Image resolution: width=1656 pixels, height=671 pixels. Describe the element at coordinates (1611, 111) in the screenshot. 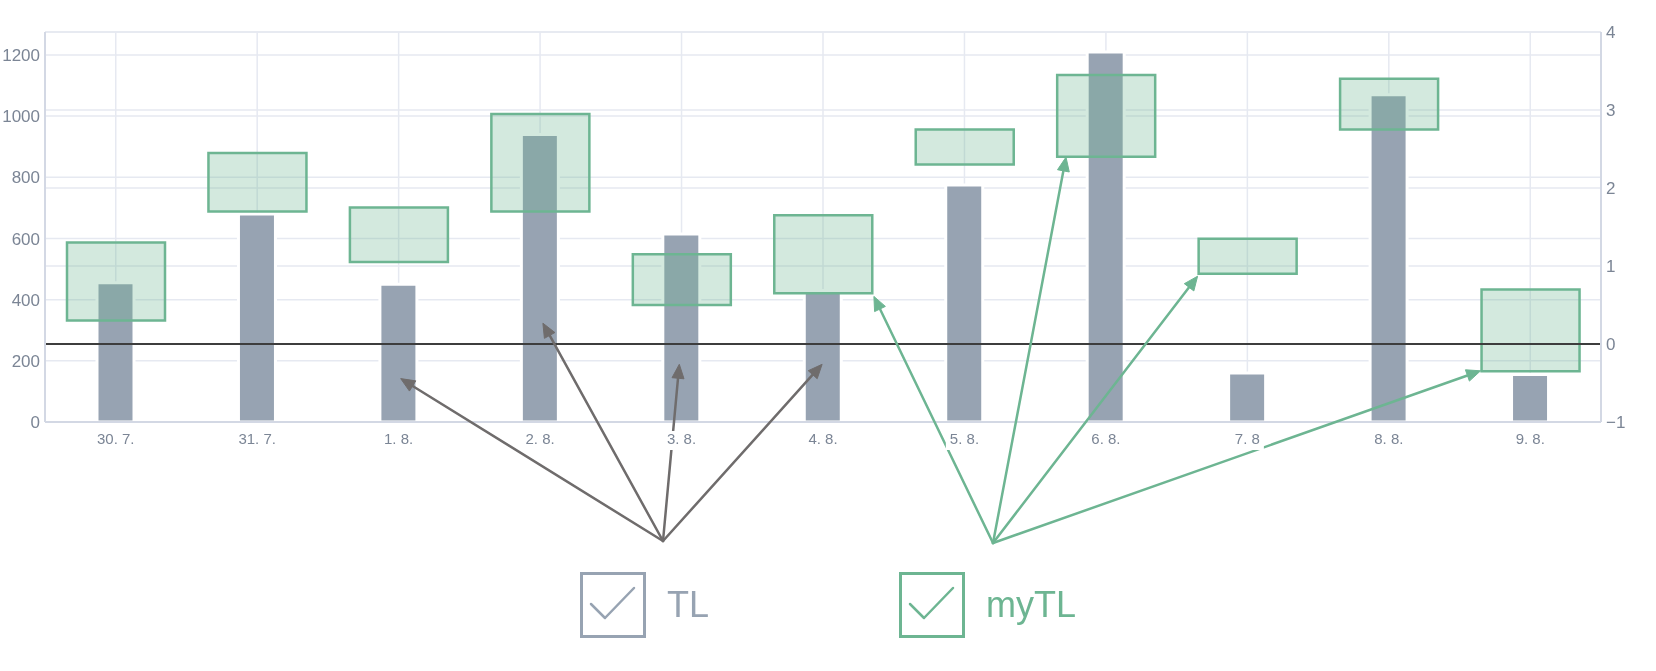

I see `y2-tick-label: 3` at that location.